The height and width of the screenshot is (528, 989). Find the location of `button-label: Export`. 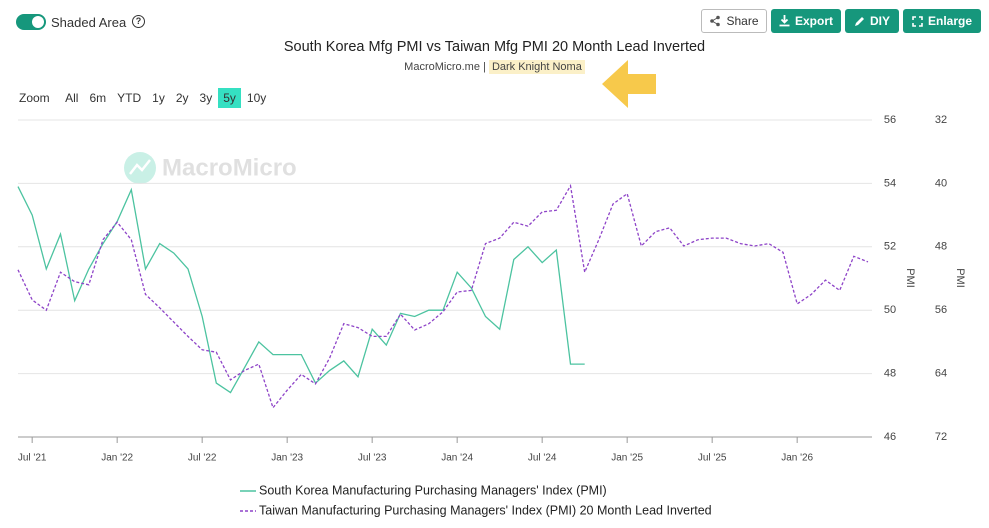

button-label: Export is located at coordinates (813, 21).